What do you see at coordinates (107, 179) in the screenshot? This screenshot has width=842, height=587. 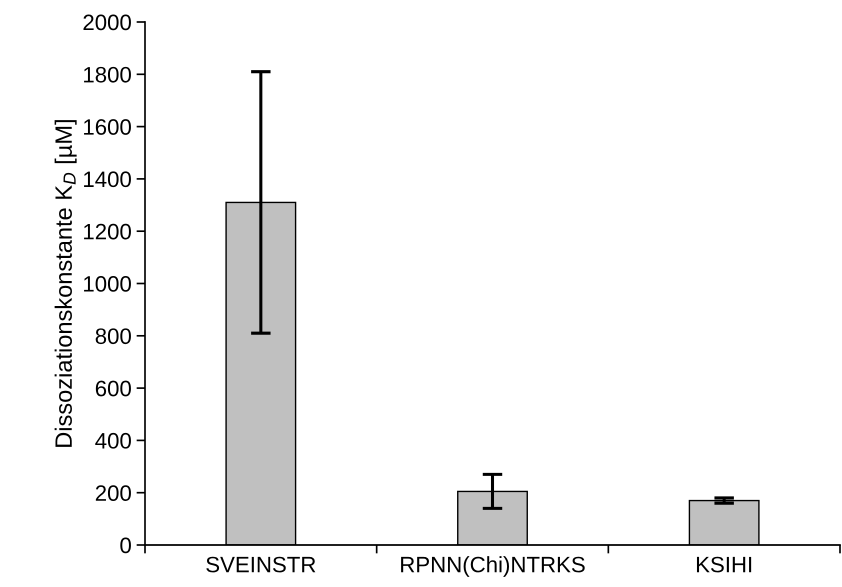 I see `y-tick-label: 1400` at bounding box center [107, 179].